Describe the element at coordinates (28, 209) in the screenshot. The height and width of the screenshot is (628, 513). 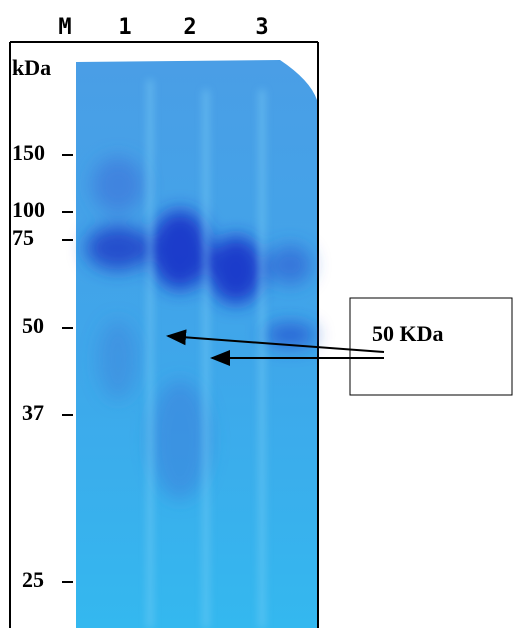
I see `marker-label: 100` at that location.